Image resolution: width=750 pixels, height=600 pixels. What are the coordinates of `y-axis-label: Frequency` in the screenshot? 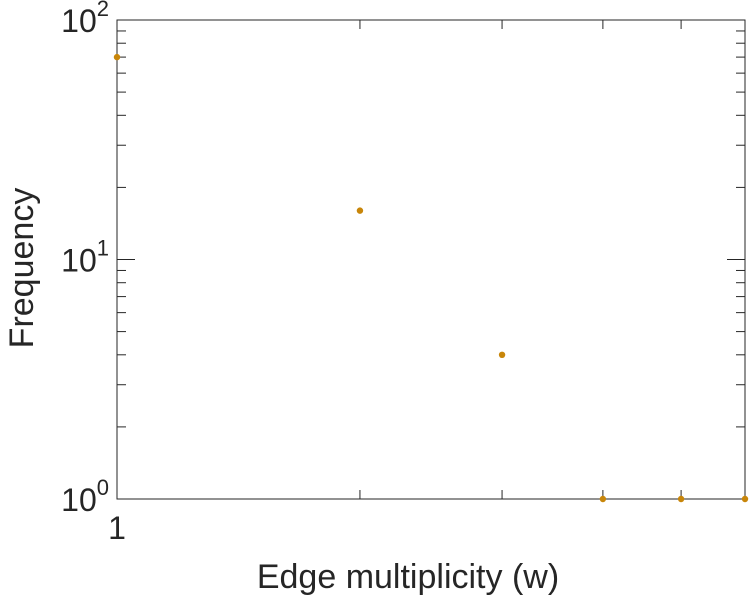 It's located at (22, 268).